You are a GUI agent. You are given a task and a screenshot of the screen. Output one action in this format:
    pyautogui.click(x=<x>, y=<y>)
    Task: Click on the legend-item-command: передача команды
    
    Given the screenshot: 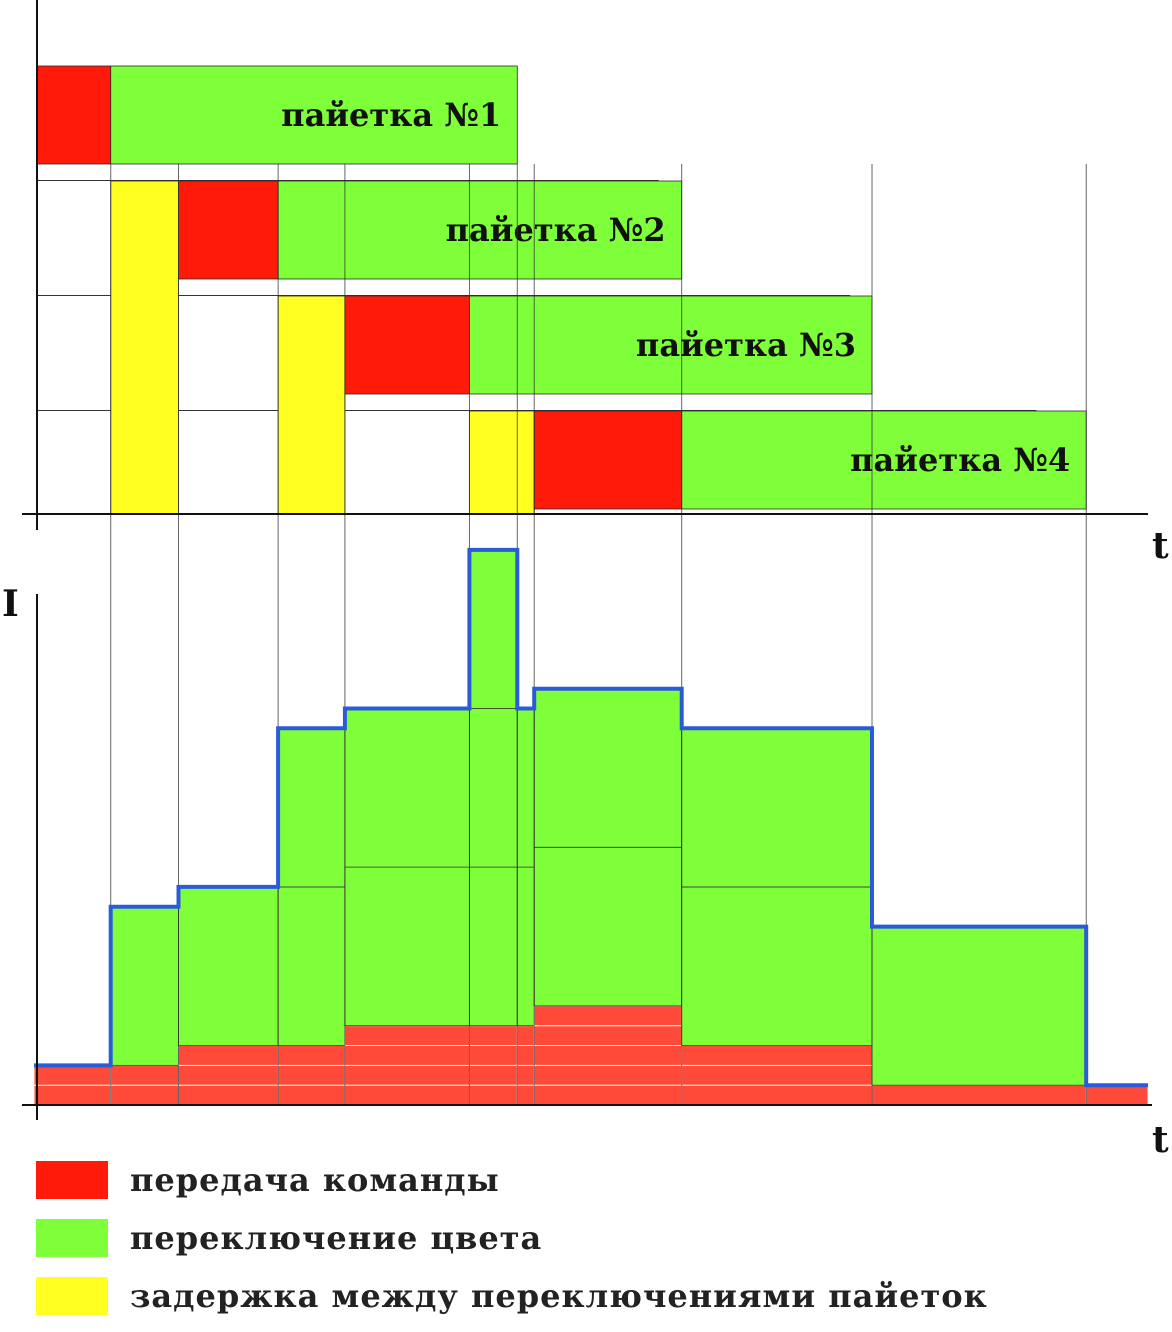 What is the action you would take?
    pyautogui.click(x=596, y=1180)
    